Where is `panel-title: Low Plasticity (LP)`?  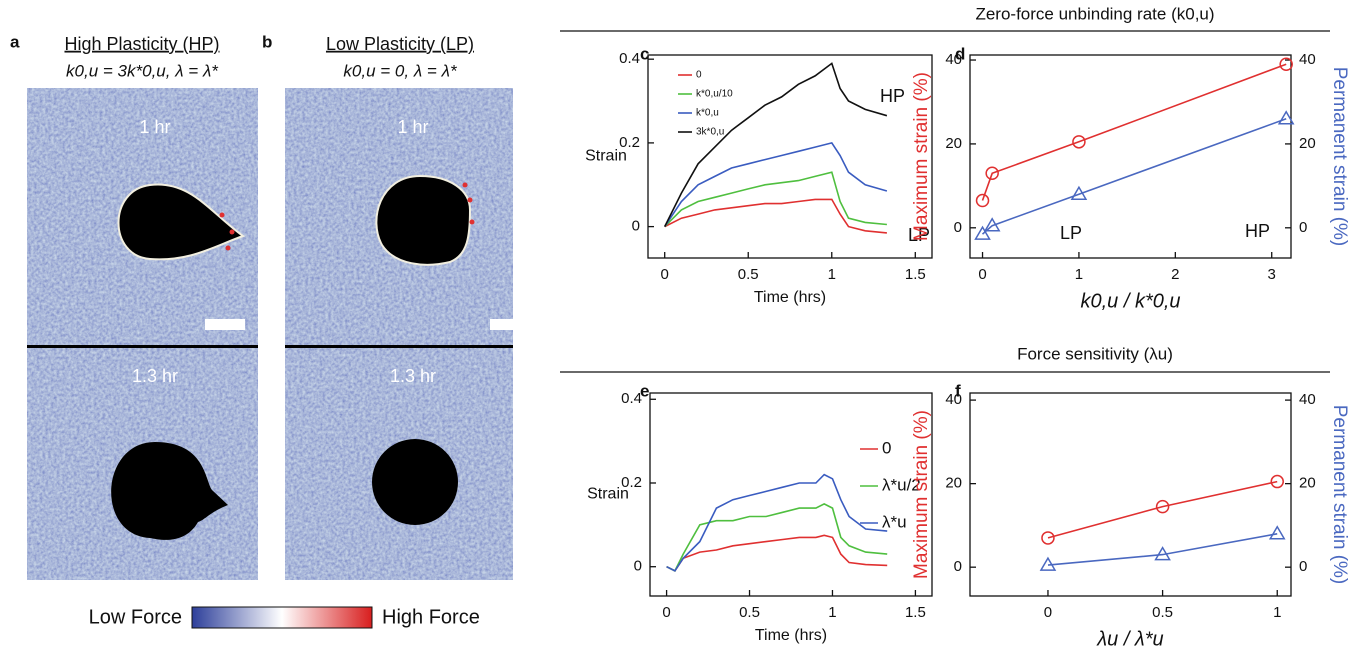 panel-title: Low Plasticity (LP) is located at coordinates (400, 44).